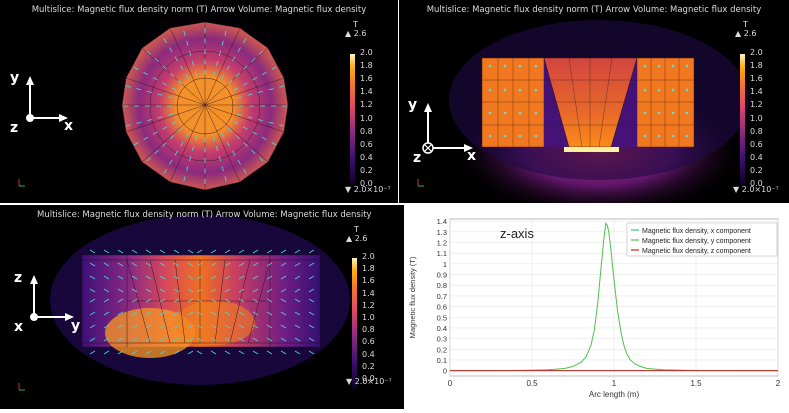 The width and height of the screenshot is (789, 413). What do you see at coordinates (442, 307) in the screenshot?
I see `y-tick-label: 0.6` at bounding box center [442, 307].